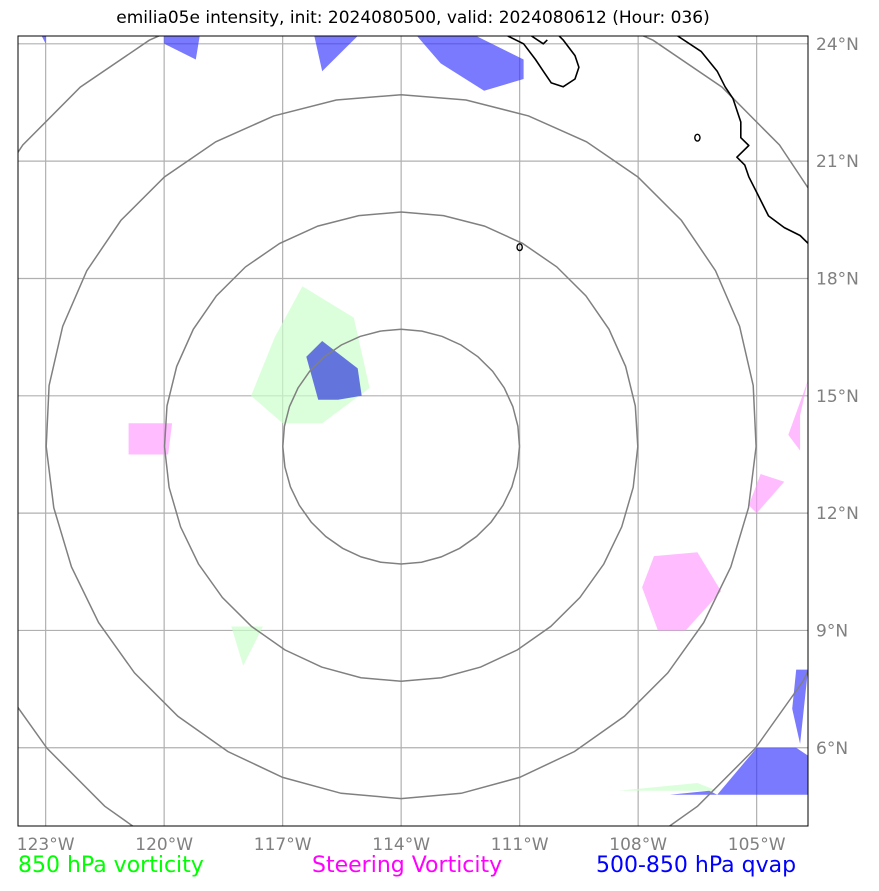 This screenshot has height=891, width=879. What do you see at coordinates (657, 144) in the screenshot?
I see `coastlines` at bounding box center [657, 144].